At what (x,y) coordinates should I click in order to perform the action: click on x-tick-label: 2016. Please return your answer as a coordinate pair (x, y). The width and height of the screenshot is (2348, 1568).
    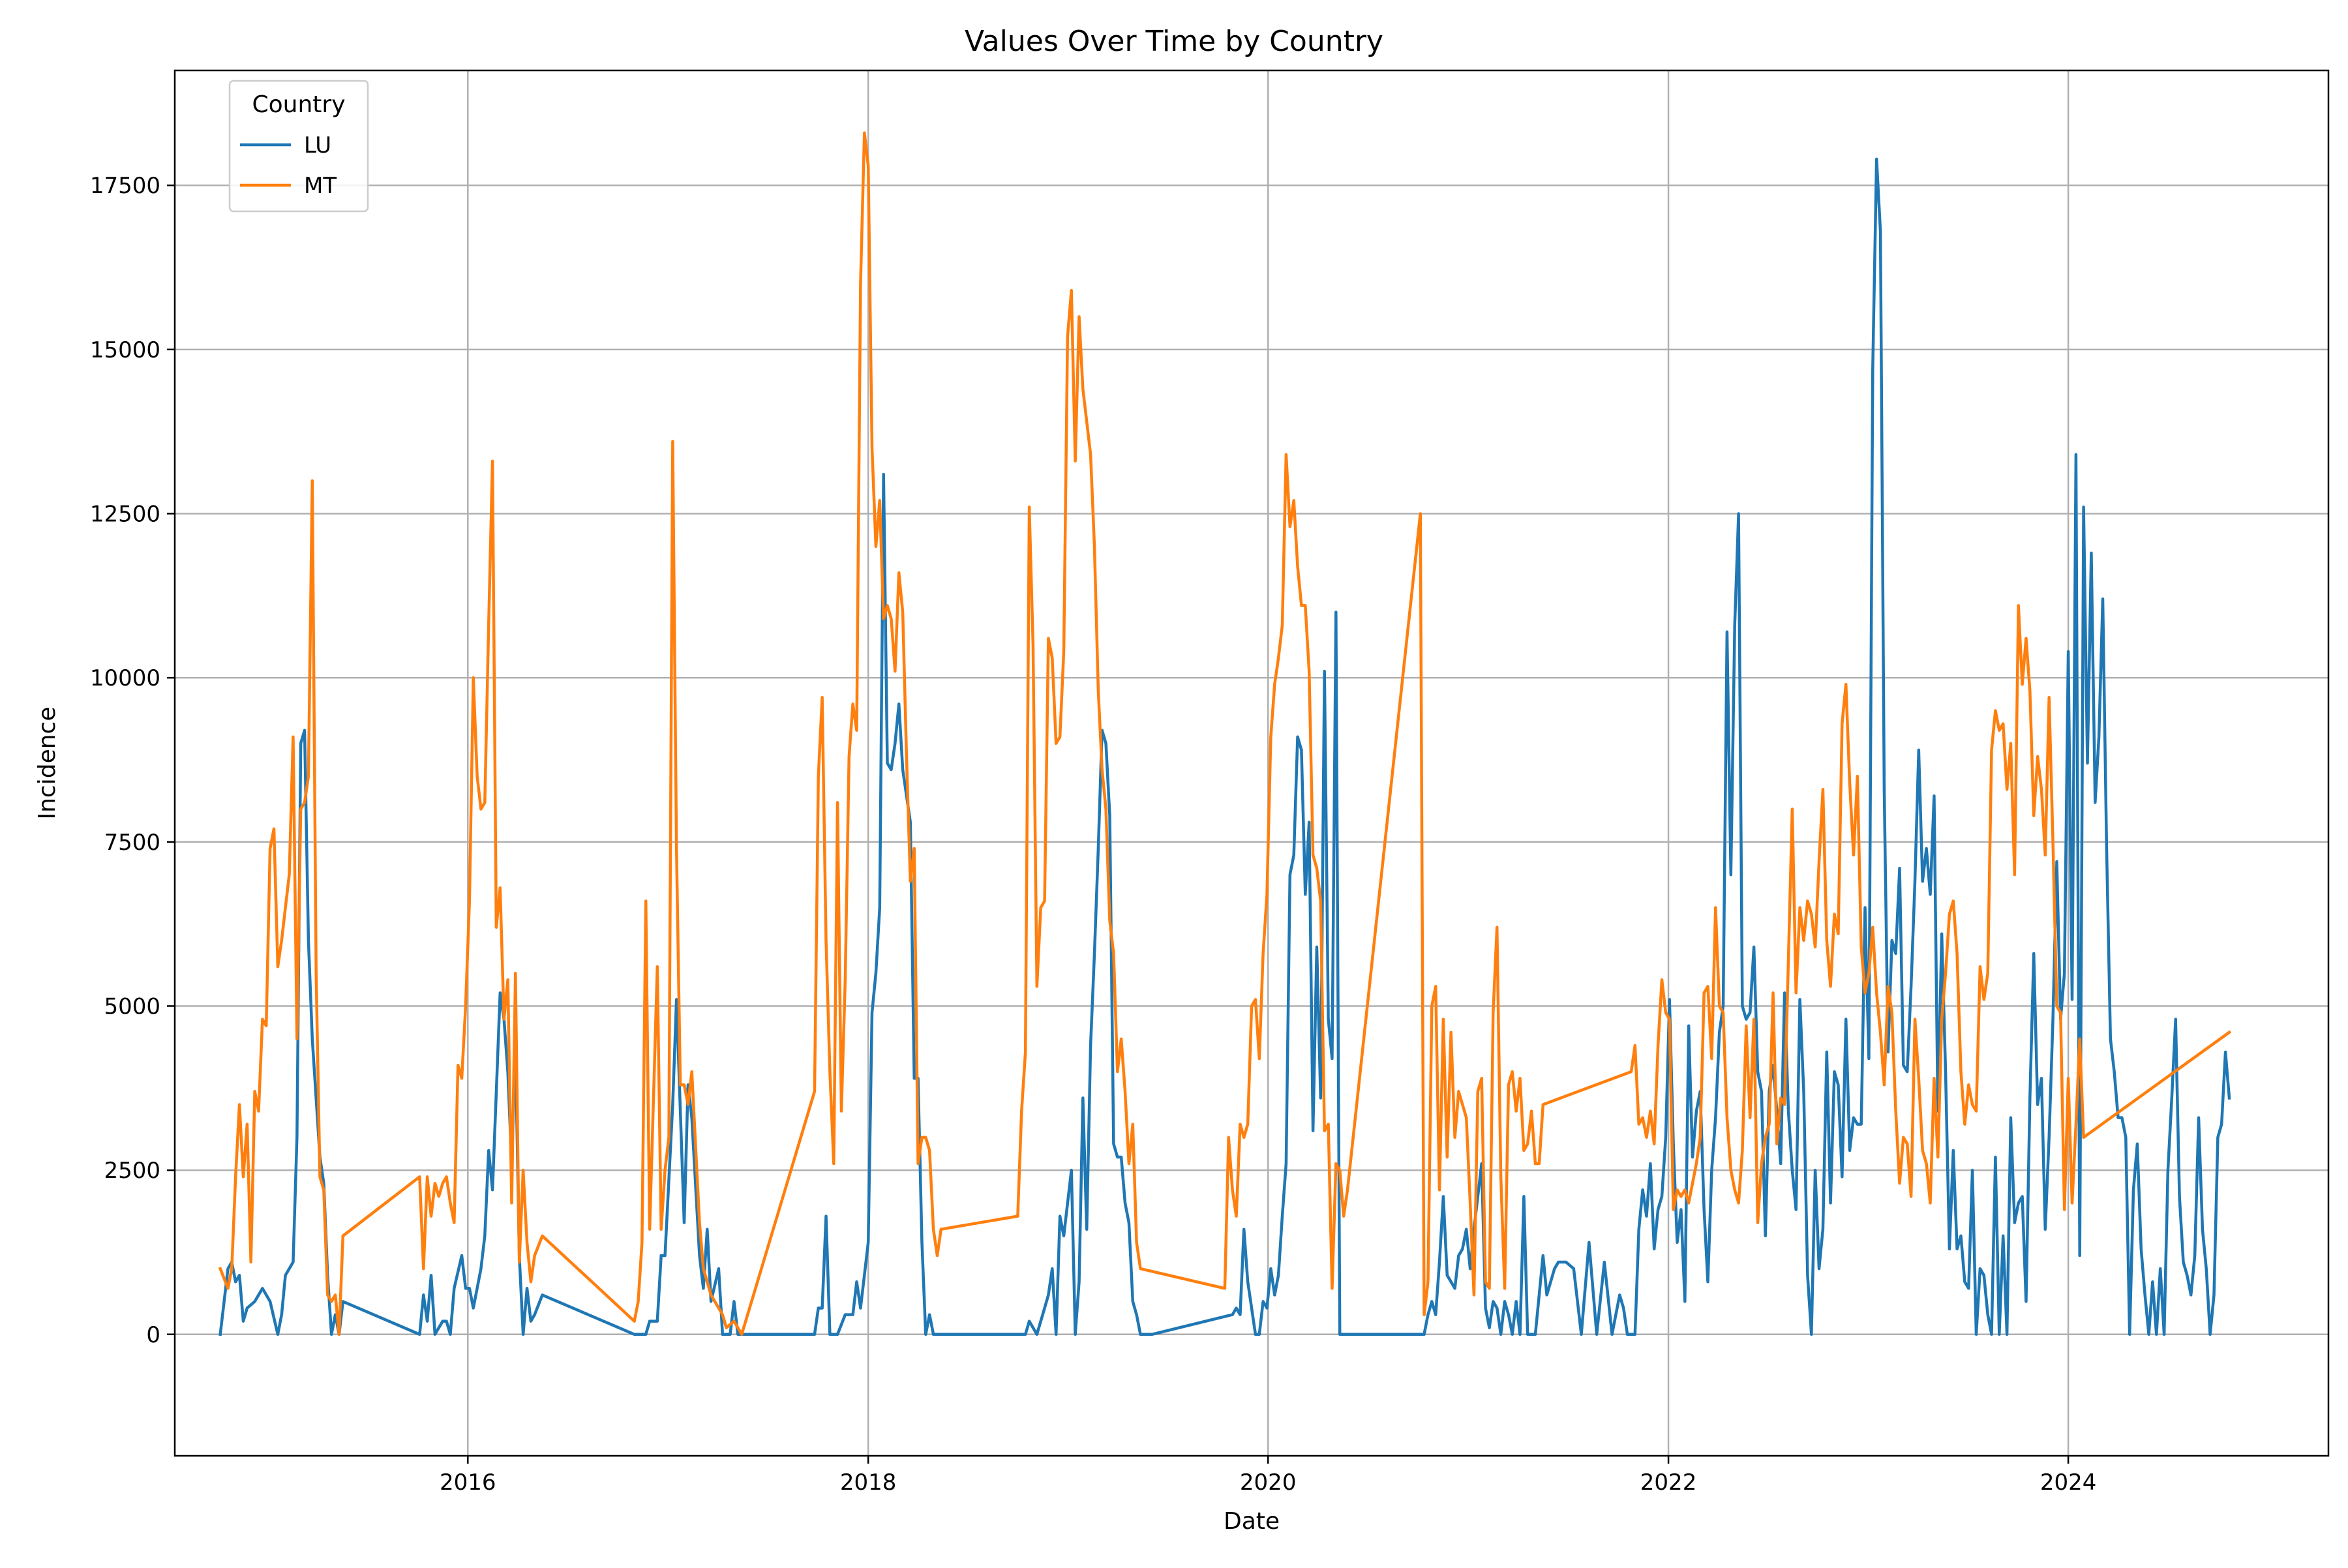
    Looking at the image, I should click on (468, 1483).